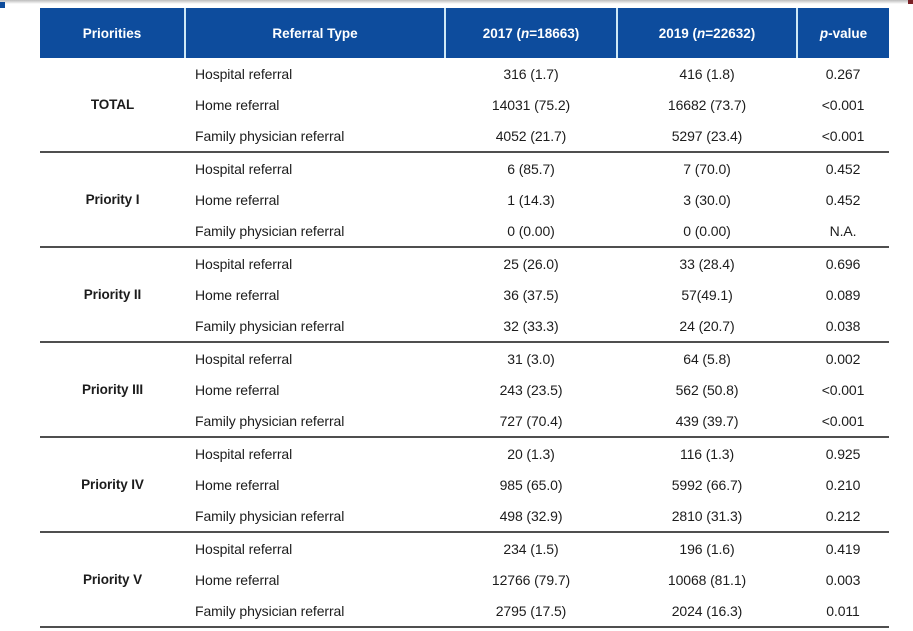 The height and width of the screenshot is (631, 913). Describe the element at coordinates (843, 452) in the screenshot. I see `p-value-cell: 0.925` at that location.